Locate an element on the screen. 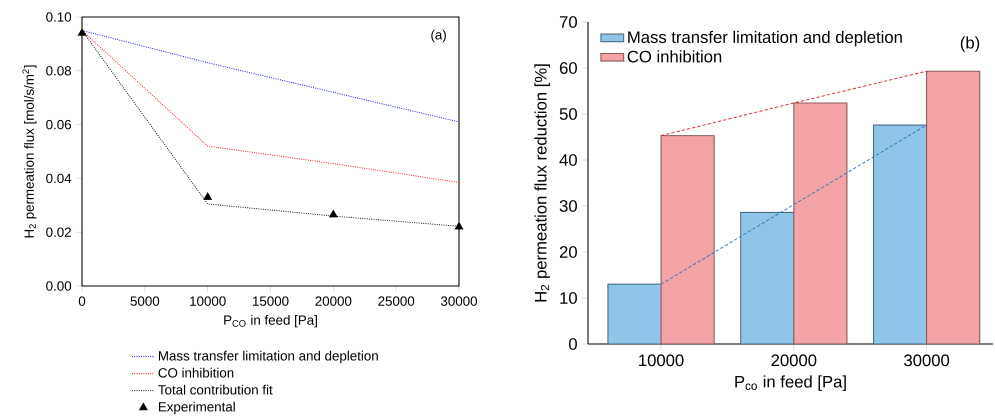 This screenshot has width=995, height=419. x-axis-title: P$_{CO}$ in feed [Pa] is located at coordinates (270, 321).